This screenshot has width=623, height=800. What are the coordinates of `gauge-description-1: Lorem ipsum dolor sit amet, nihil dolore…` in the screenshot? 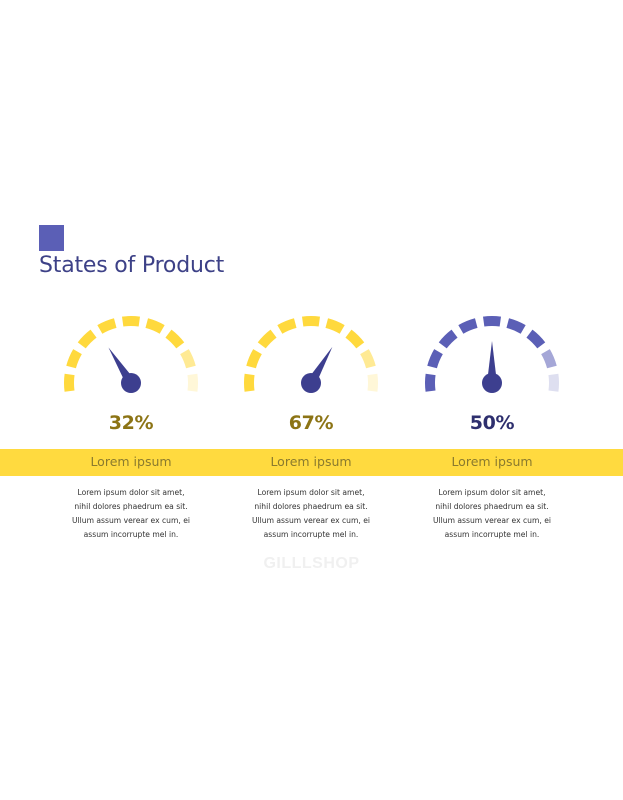 It's located at (130, 513).